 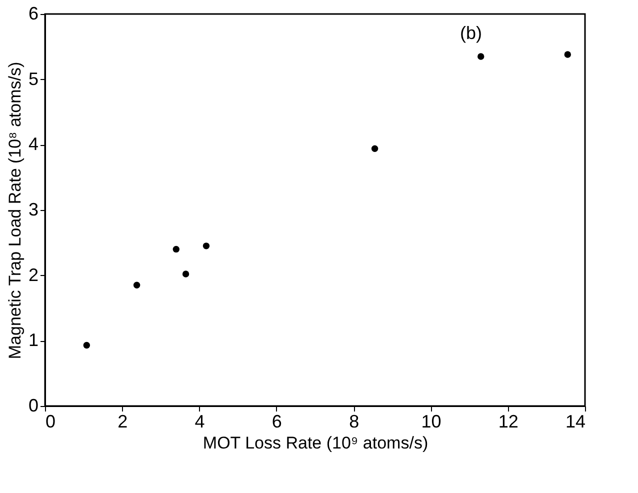 What do you see at coordinates (508, 422) in the screenshot?
I see `x-tick-label: 12` at bounding box center [508, 422].